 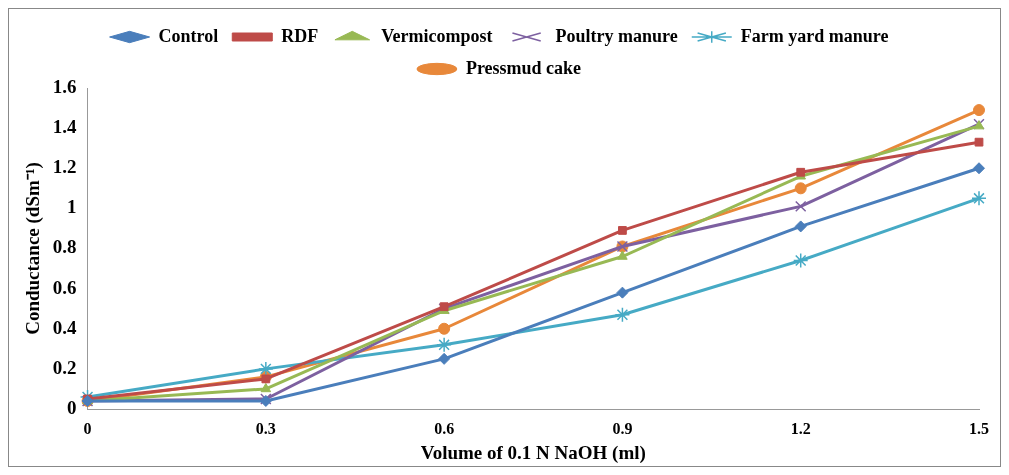 I want to click on y-tick-label: 0.8, so click(x=64, y=247).